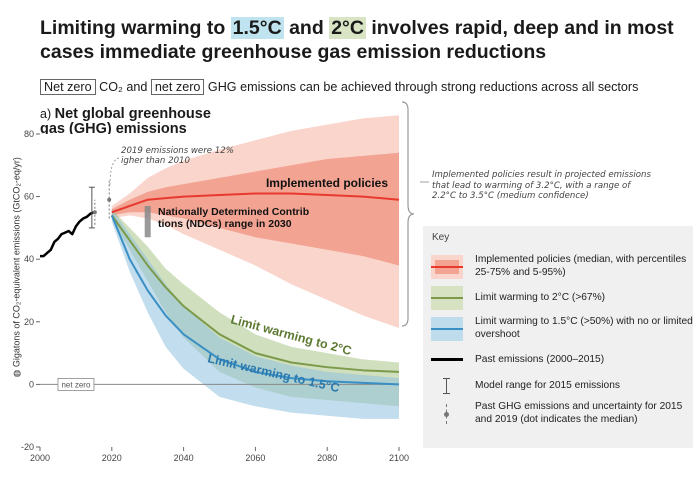 The width and height of the screenshot is (700, 499). Describe the element at coordinates (29, 134) in the screenshot. I see `y-tick-label: 80` at that location.